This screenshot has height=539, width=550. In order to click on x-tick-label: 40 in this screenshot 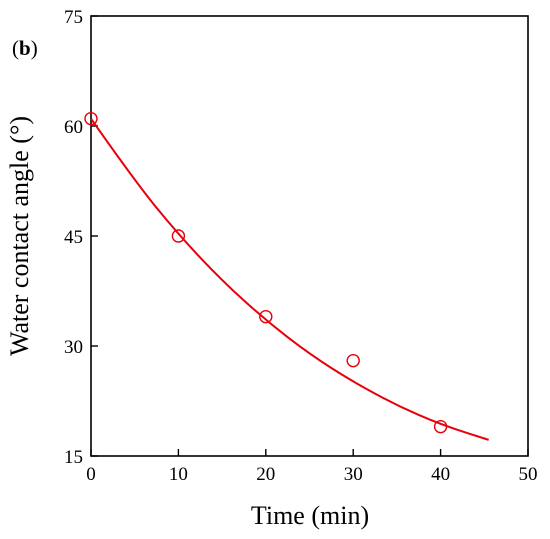, I will do `click(440, 474)`.